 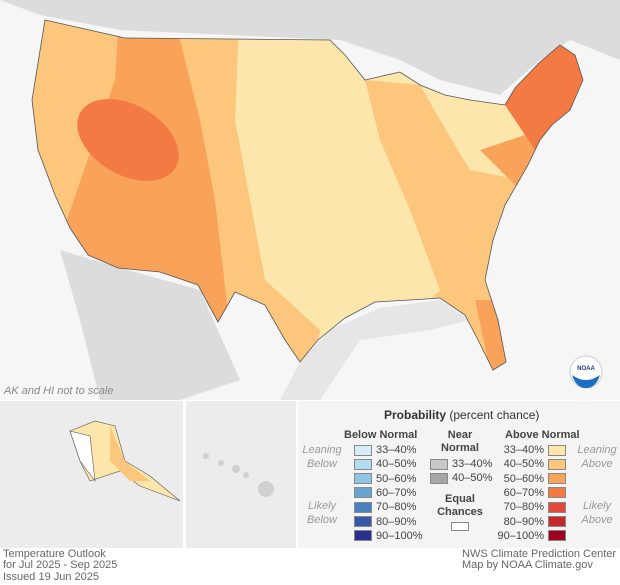 What do you see at coordinates (539, 554) in the screenshot?
I see `footer-source: NWS Climate Prediction Center` at bounding box center [539, 554].